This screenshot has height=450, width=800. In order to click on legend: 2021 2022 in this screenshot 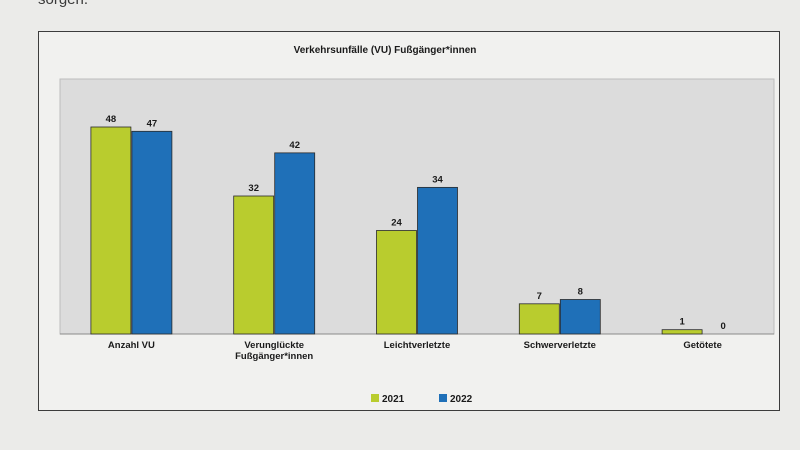, I will do `click(422, 399)`.